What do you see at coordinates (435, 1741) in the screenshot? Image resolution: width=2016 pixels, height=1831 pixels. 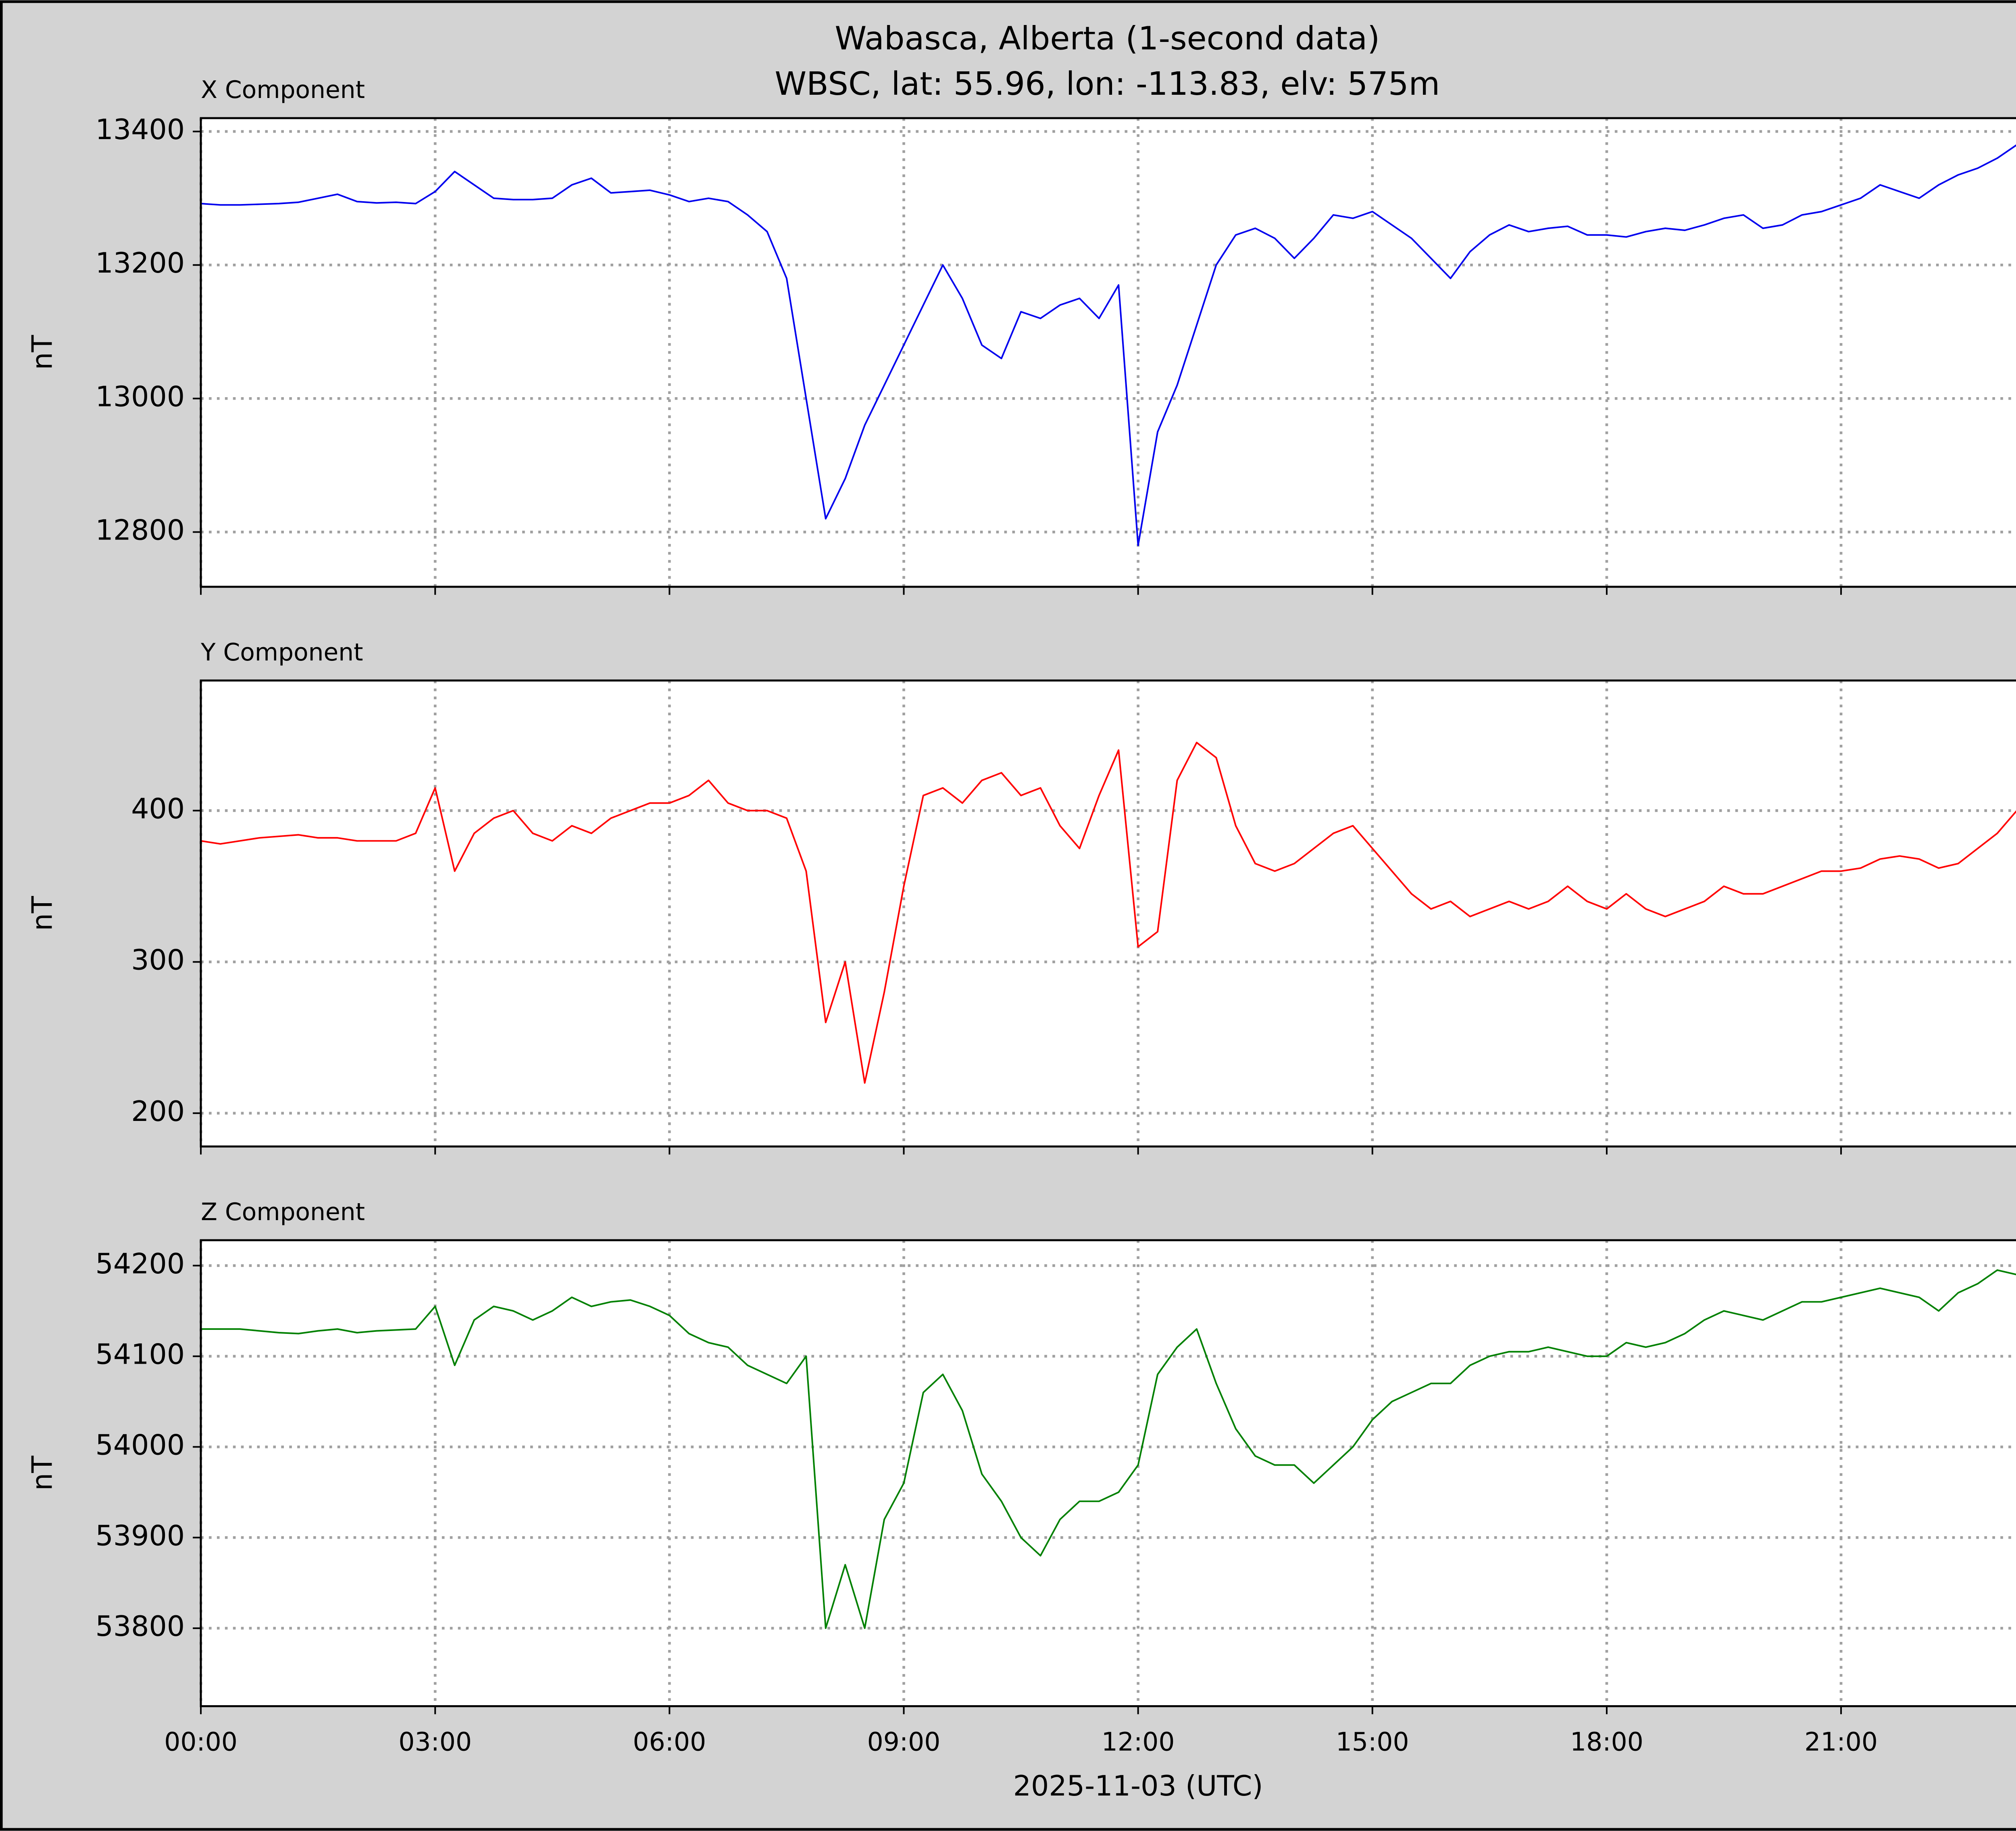 I see `x-tick-label: 03:00` at bounding box center [435, 1741].